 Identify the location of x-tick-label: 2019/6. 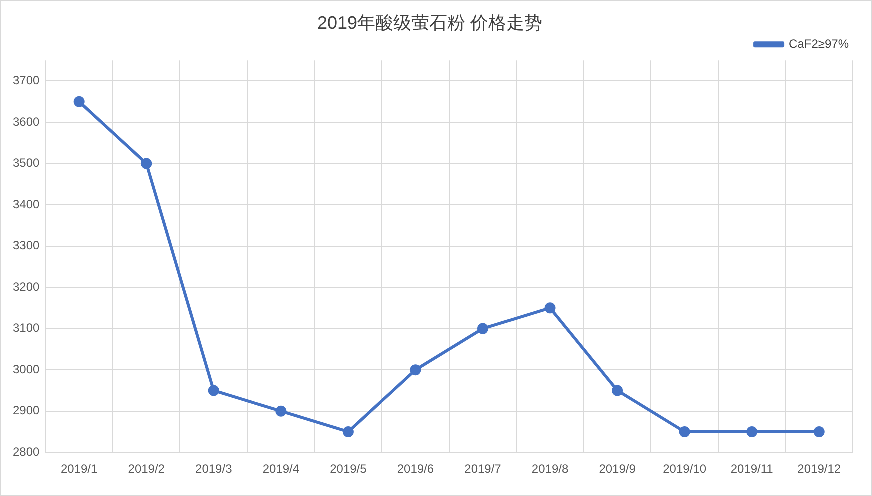
(415, 469).